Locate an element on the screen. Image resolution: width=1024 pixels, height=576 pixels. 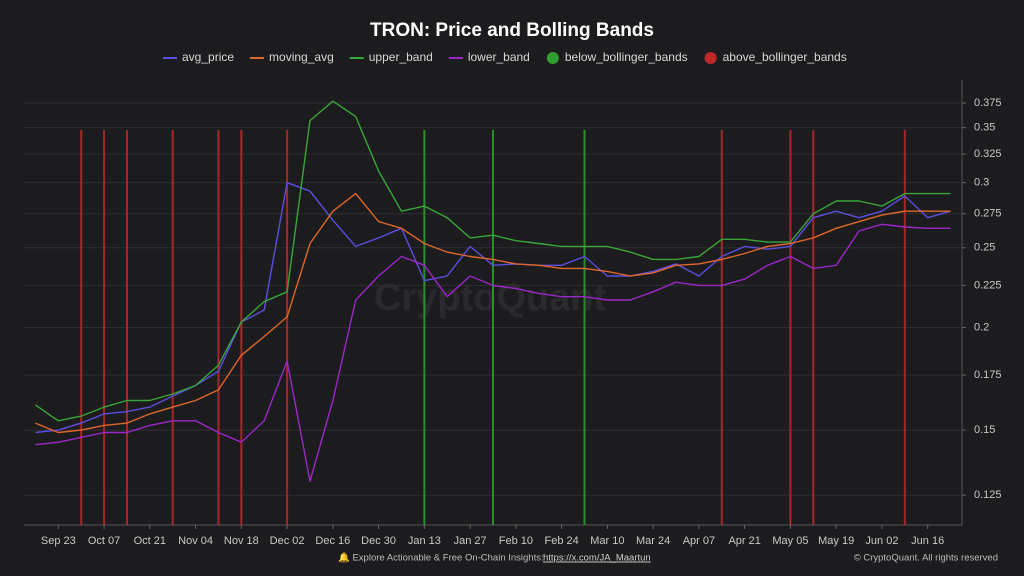
x-tick-label: Oct 07 is located at coordinates (104, 541).